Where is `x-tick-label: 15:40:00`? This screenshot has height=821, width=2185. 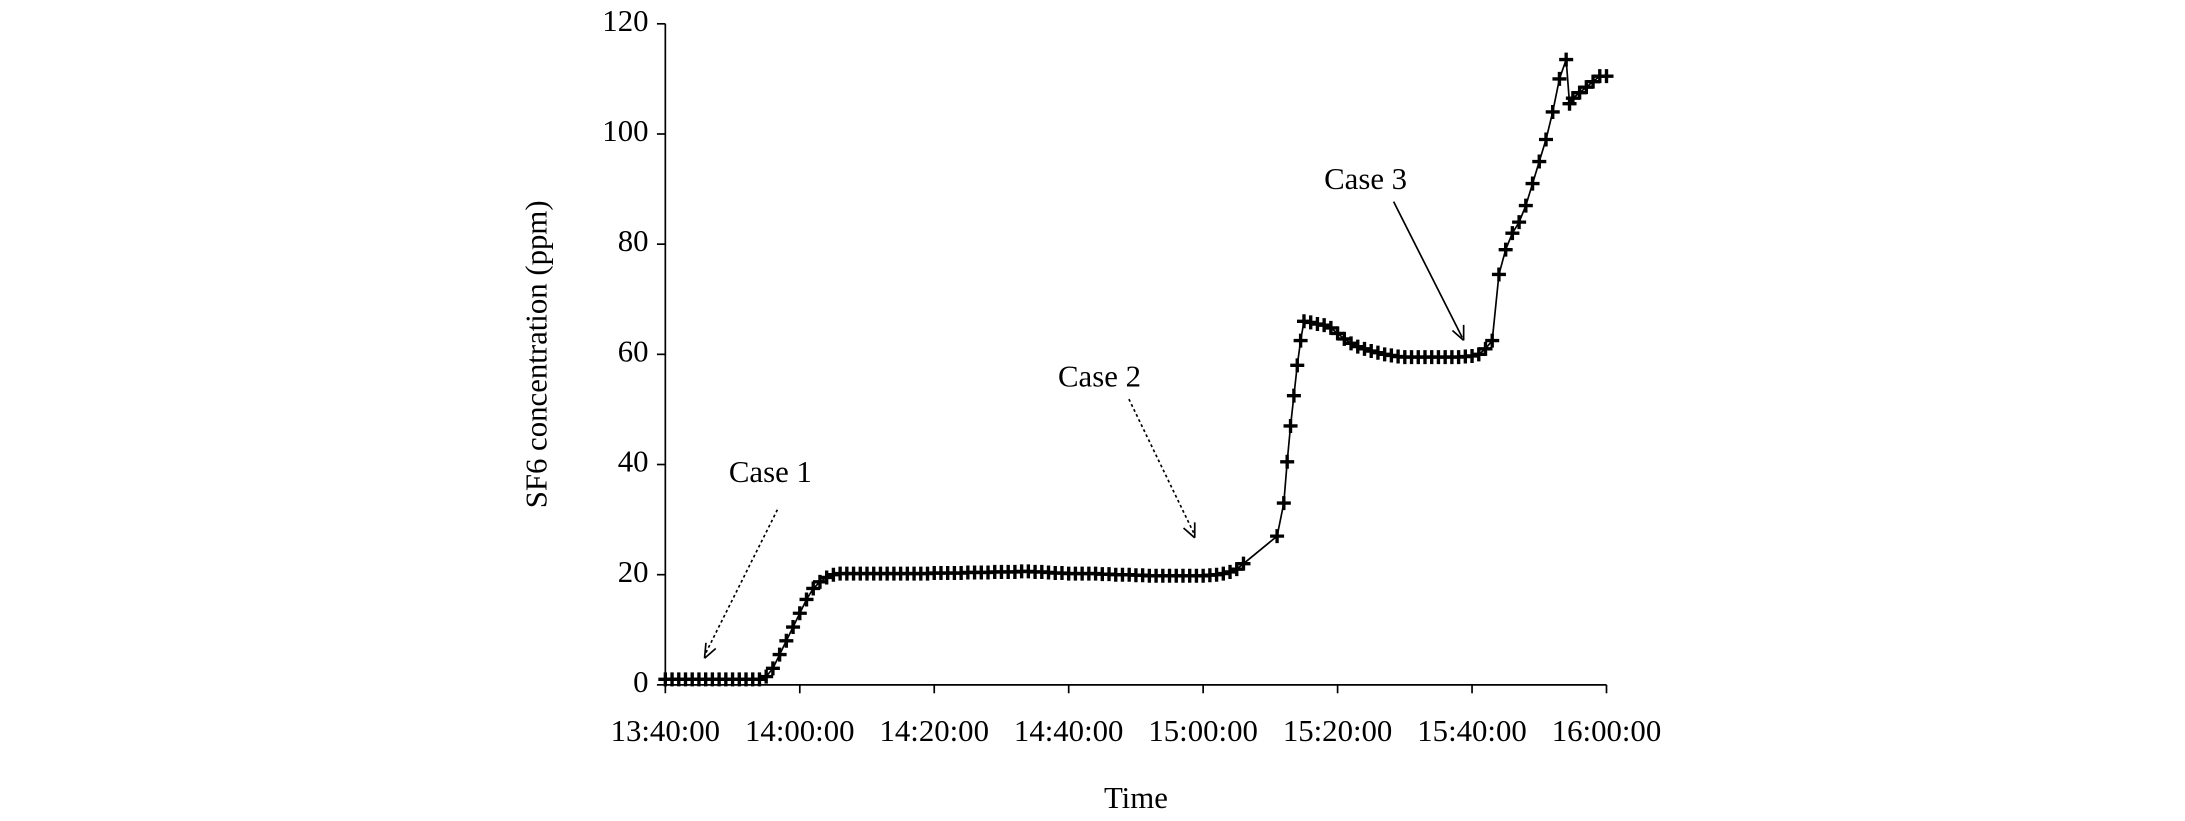 x-tick-label: 15:40:00 is located at coordinates (1472, 731).